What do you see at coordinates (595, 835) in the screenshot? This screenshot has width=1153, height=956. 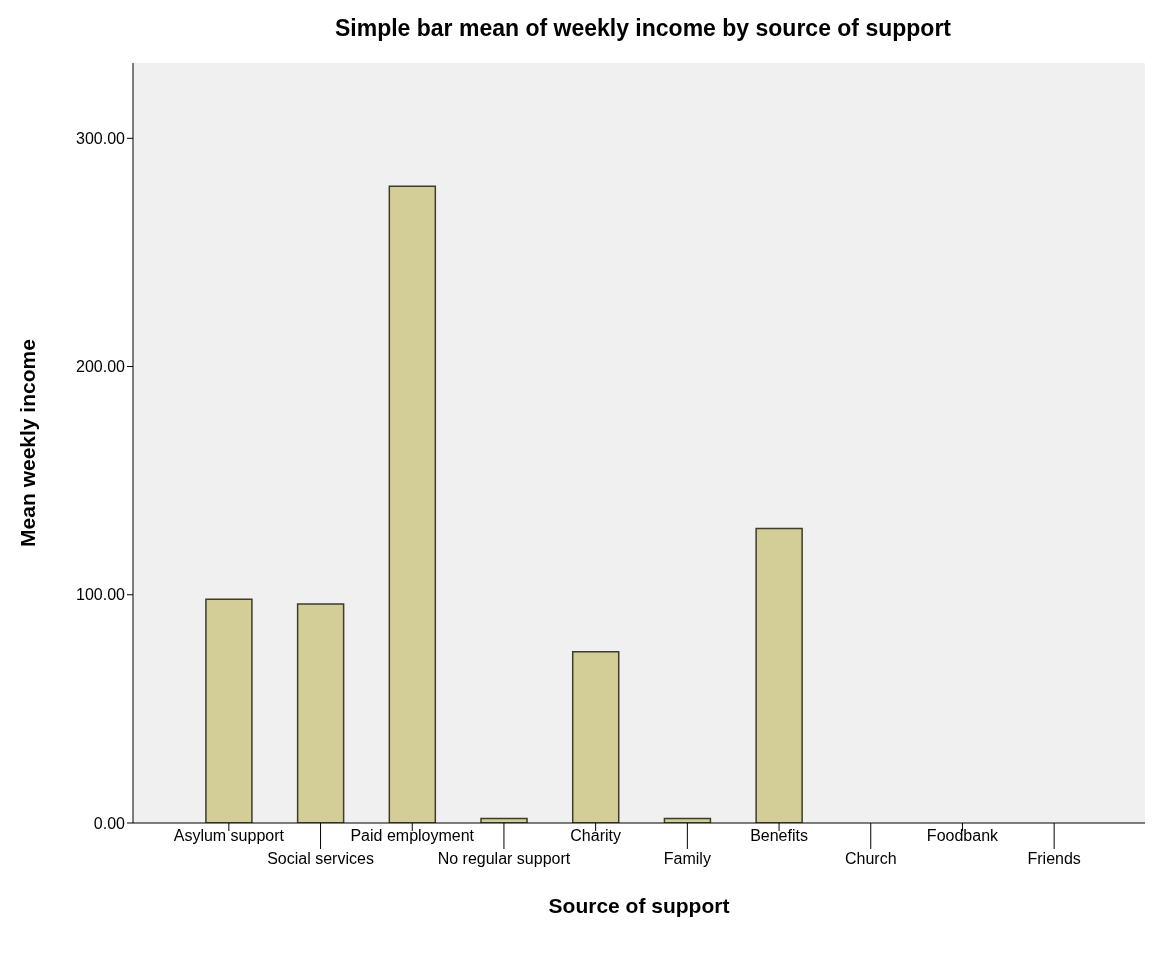 I see `x-tick-label: Charity` at bounding box center [595, 835].